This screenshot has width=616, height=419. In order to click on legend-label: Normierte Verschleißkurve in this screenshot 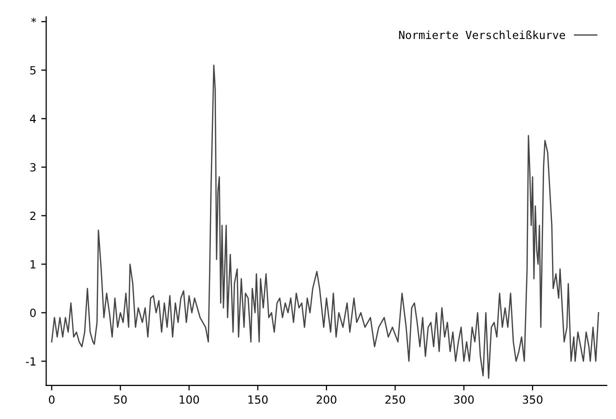, I will do `click(482, 35)`.